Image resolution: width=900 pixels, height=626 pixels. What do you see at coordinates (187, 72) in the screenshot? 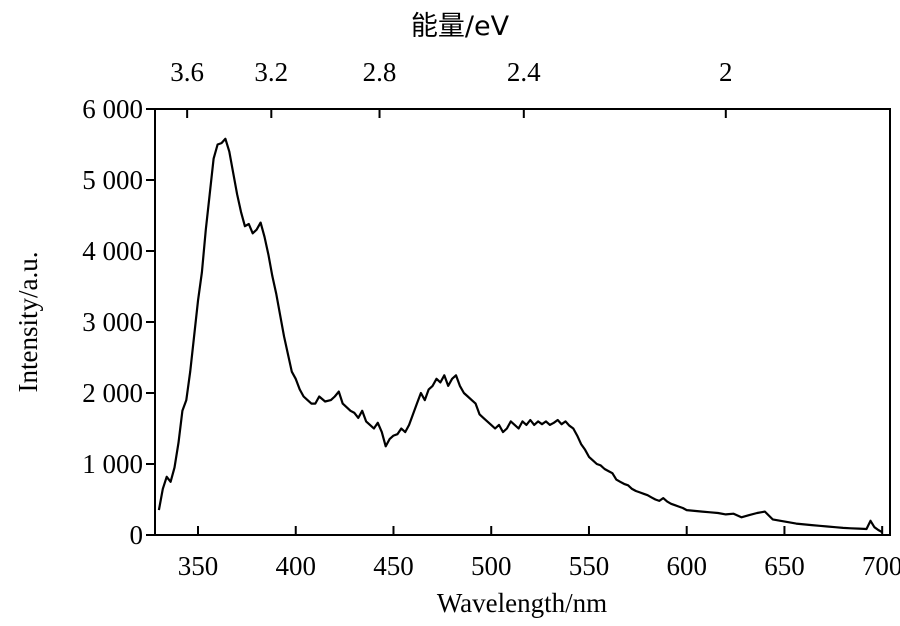
I see `top-tick-label: 3.6` at bounding box center [187, 72].